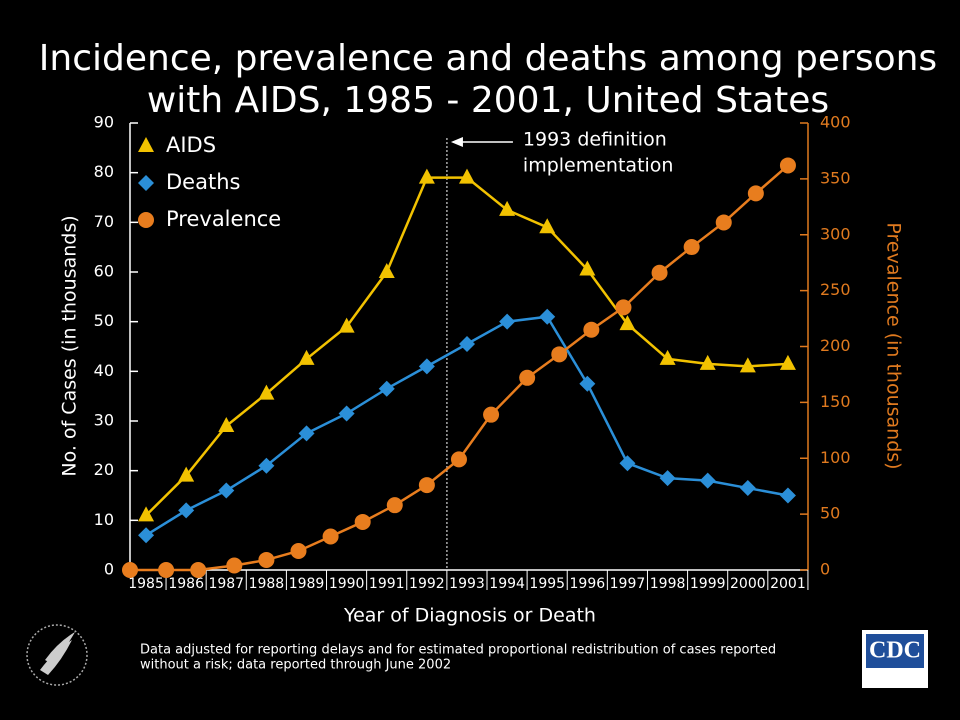 This screenshot has height=720, width=960. I want to click on cdc-logo, so click(895, 659).